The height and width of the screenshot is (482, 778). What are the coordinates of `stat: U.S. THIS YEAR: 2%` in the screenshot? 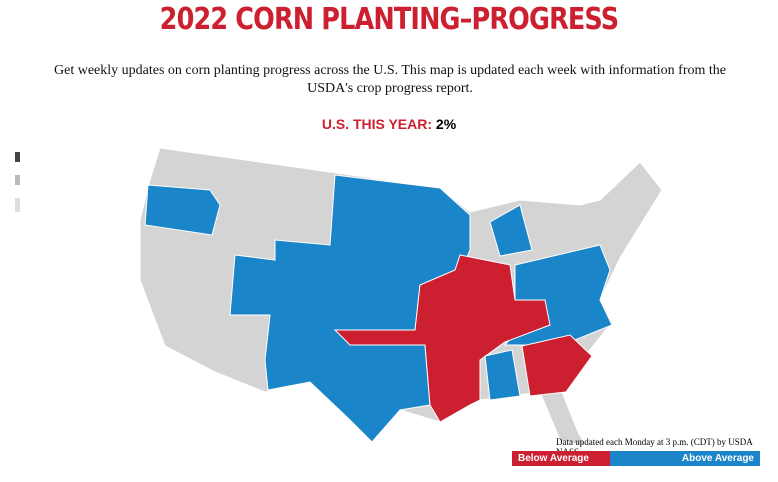 It's located at (389, 124).